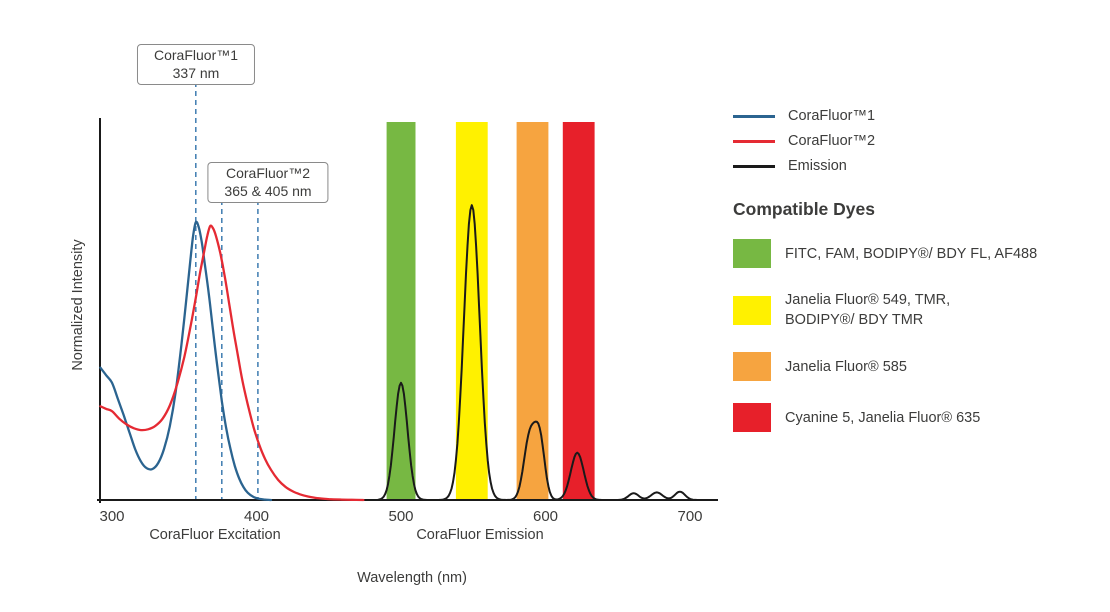 The width and height of the screenshot is (1110, 612). I want to click on dye-item-red: Cyanine 5, Janelia Fluor® 635, so click(885, 417).